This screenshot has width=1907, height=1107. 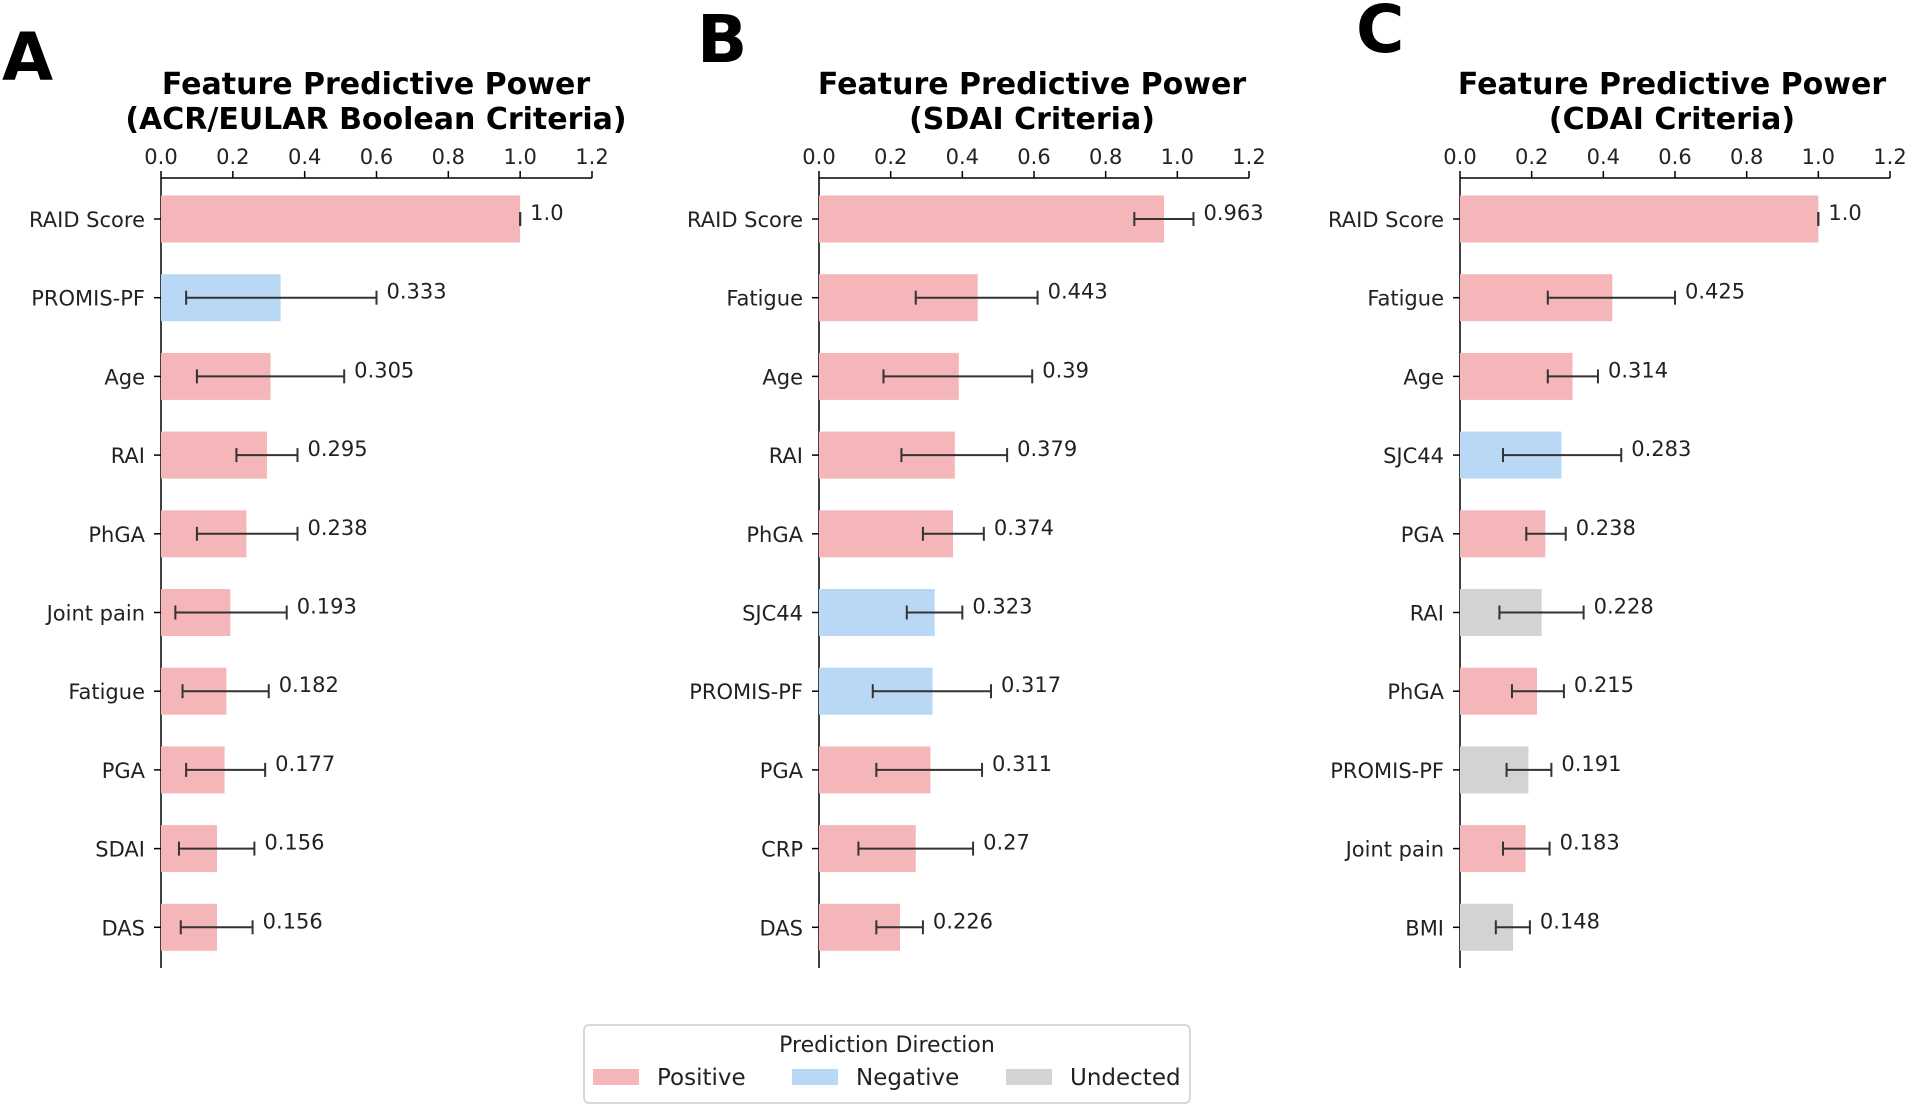 I want to click on data-label: 0.226, so click(x=963, y=921).